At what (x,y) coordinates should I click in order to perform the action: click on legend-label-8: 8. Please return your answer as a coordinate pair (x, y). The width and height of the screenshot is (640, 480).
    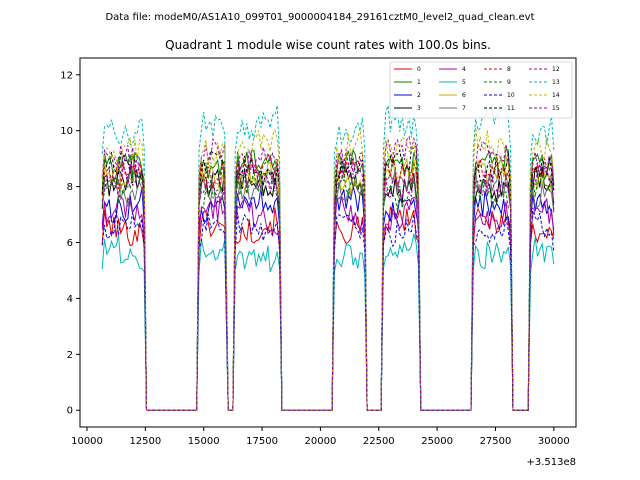
    Looking at the image, I should click on (509, 69).